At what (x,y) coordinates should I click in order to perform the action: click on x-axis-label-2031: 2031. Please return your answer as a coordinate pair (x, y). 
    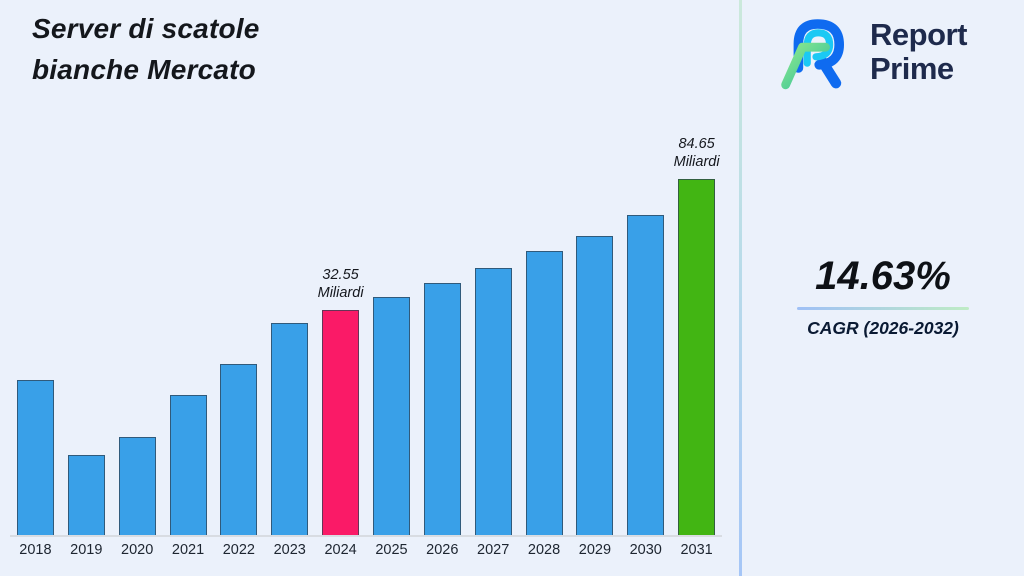
    Looking at the image, I should click on (696, 550).